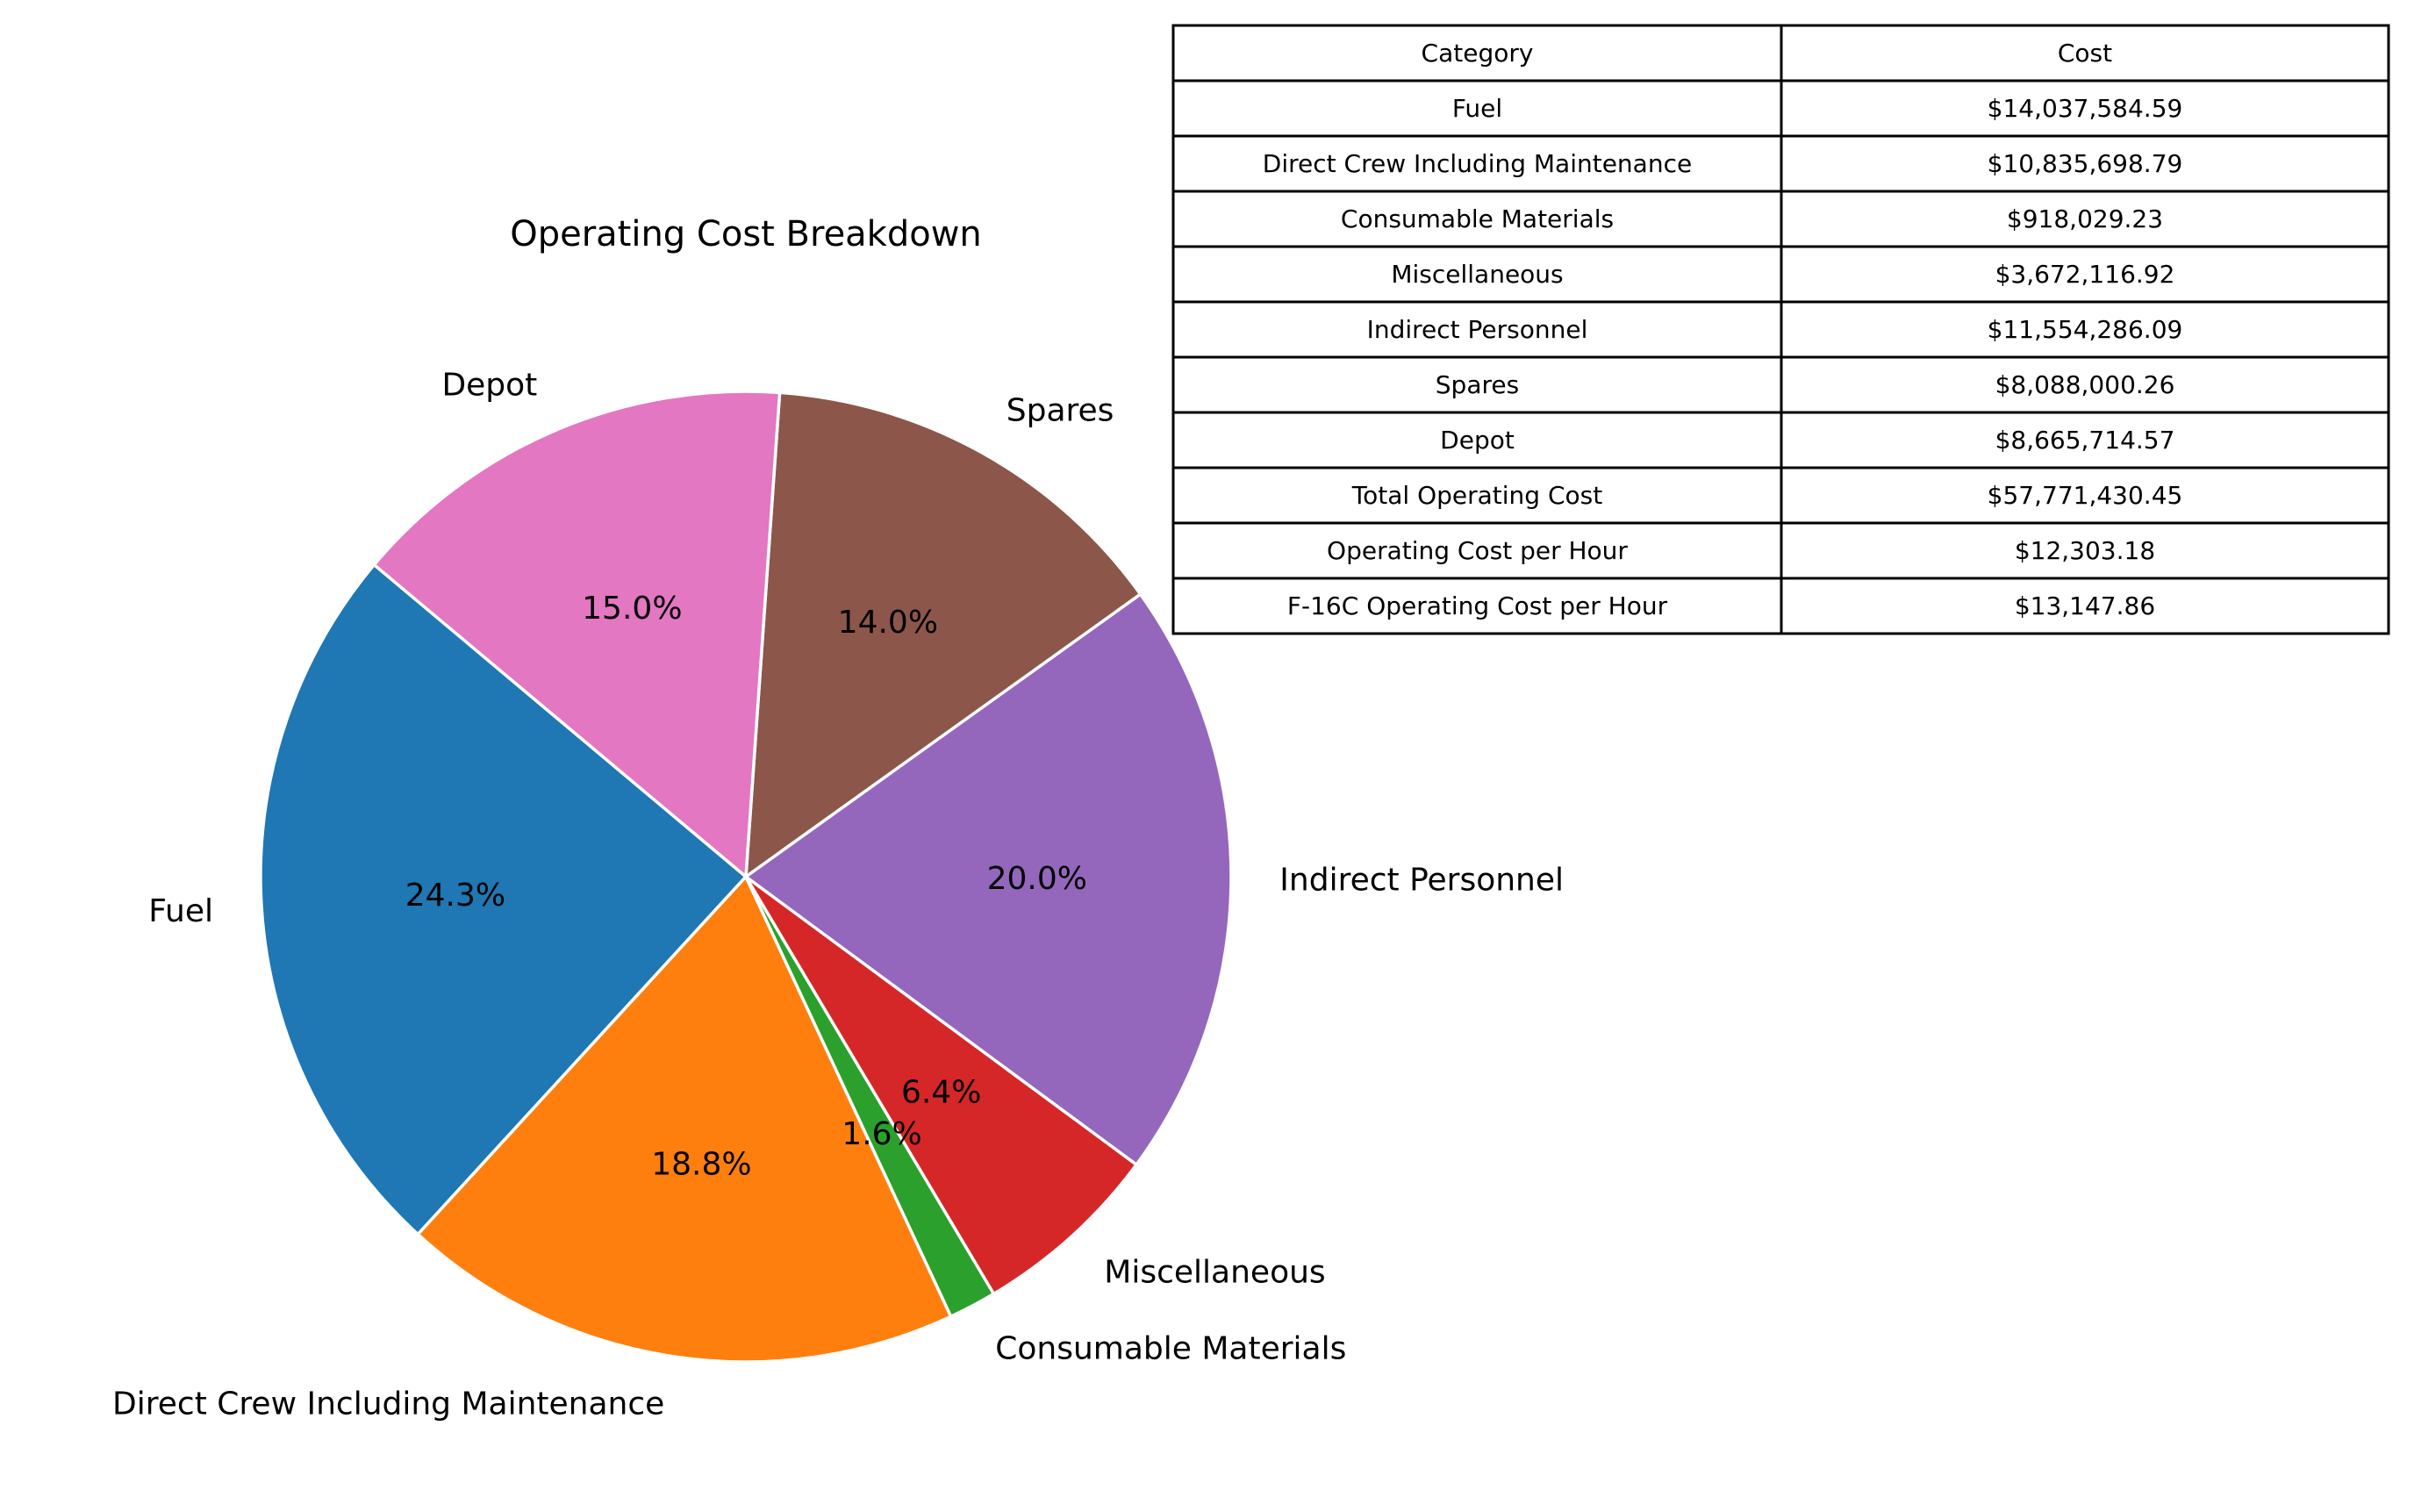 The width and height of the screenshot is (2414, 1512). I want to click on cell-cost: $3,672,116.92, so click(2085, 274).